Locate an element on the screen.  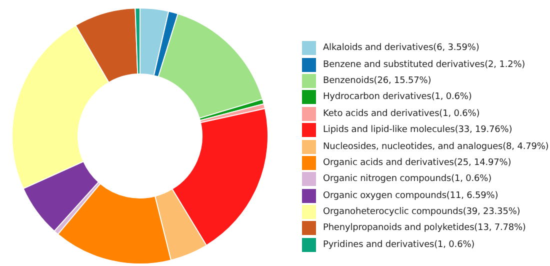
legend-label: Lipids and lipid-like molecules(33, 19.76%) is located at coordinates (417, 130).